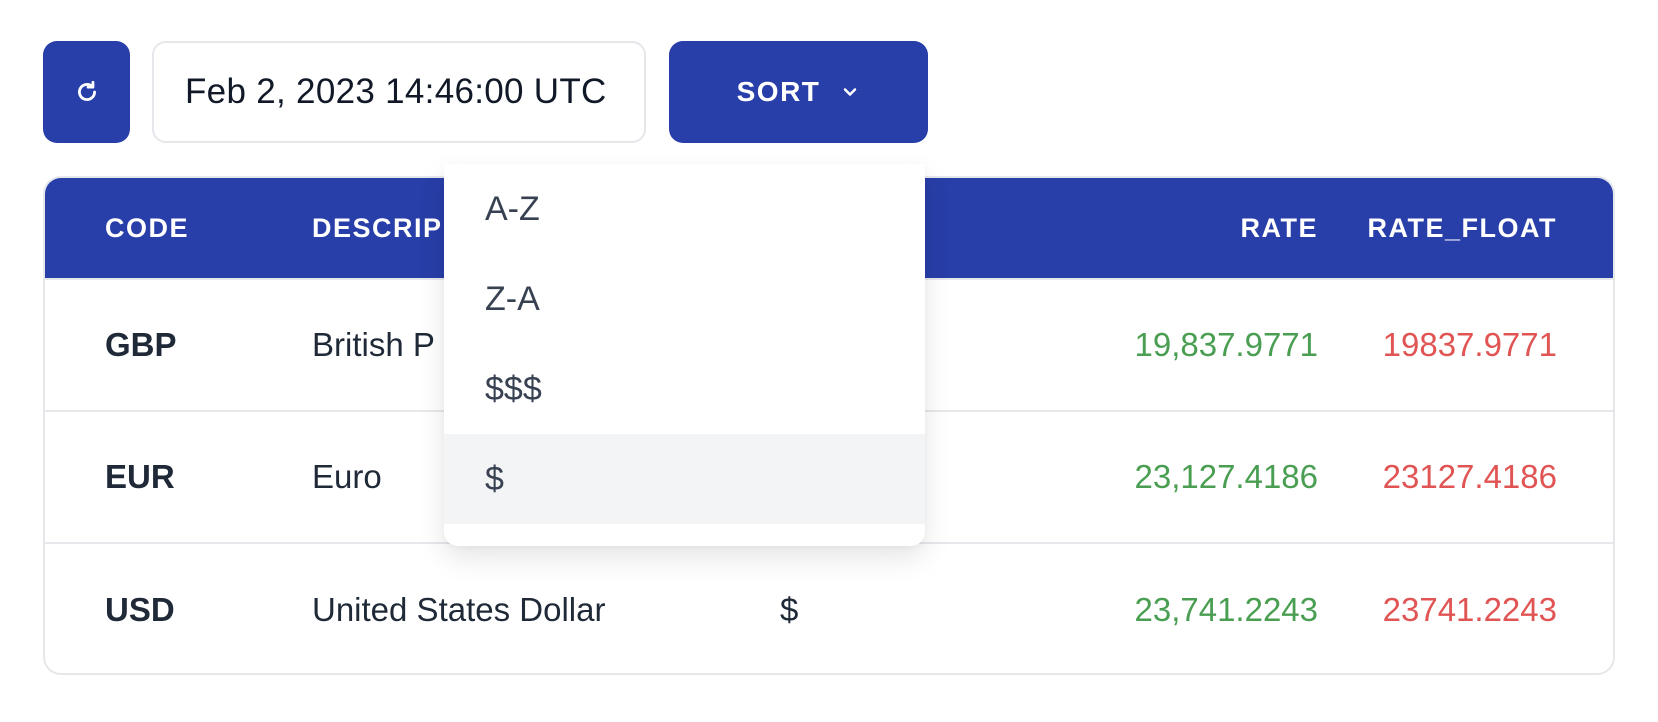 The image size is (1658, 722). What do you see at coordinates (347, 476) in the screenshot?
I see `cell-description: Euro` at bounding box center [347, 476].